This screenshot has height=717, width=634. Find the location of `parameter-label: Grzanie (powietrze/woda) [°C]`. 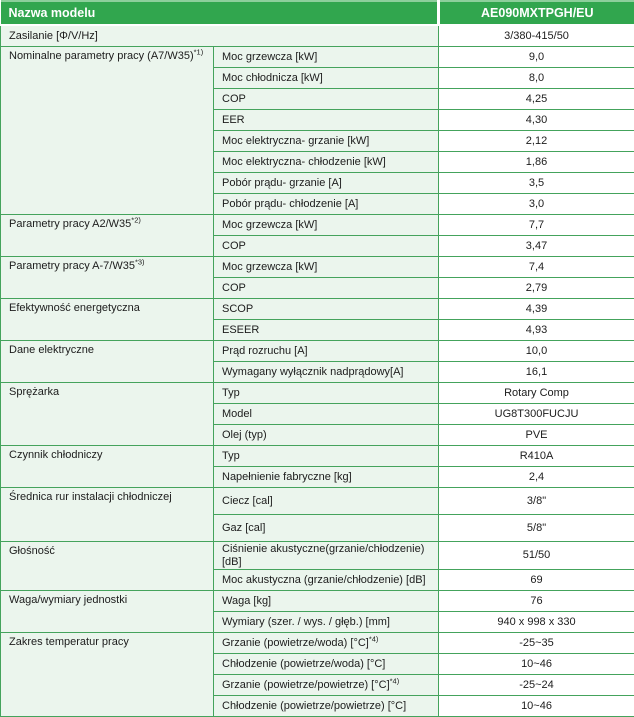

parameter-label: Grzanie (powietrze/woda) [°C] is located at coordinates (295, 643).